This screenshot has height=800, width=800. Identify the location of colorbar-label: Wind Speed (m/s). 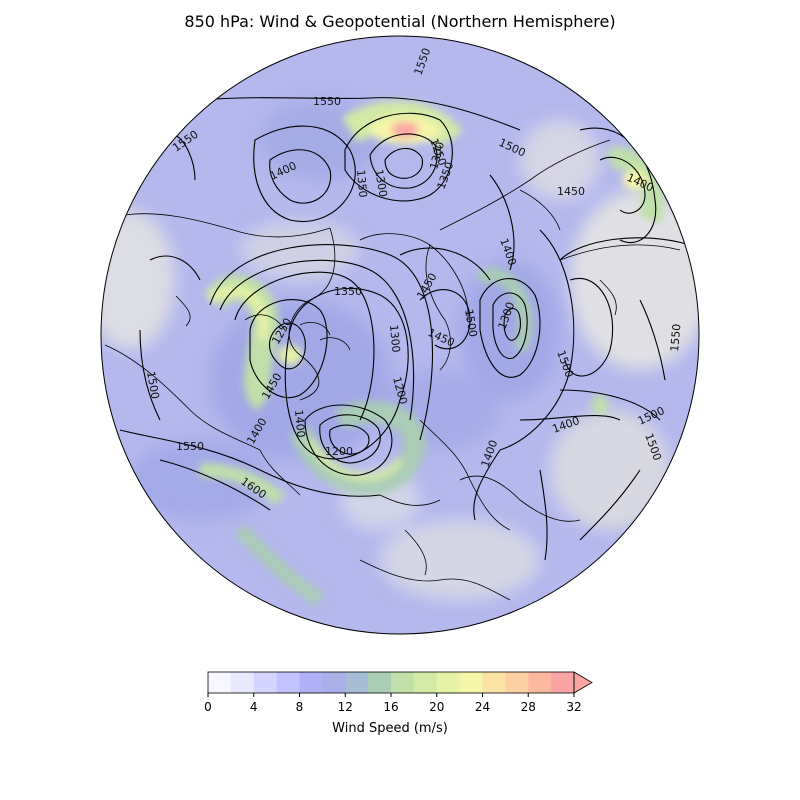
(390, 728).